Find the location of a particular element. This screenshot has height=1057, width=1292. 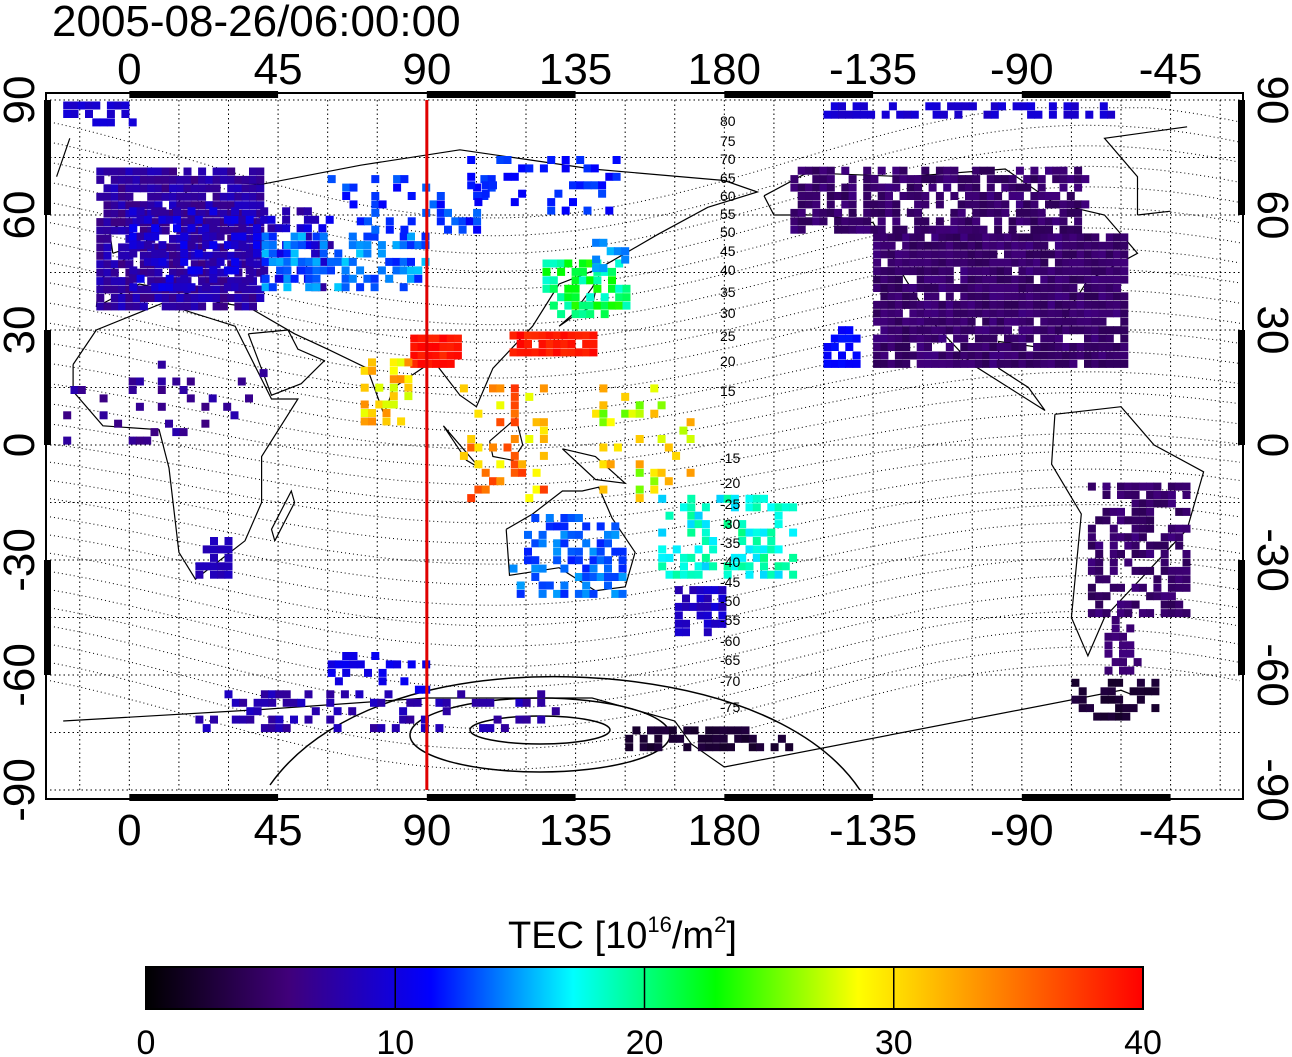

coastline is located at coordinates (570, 539).